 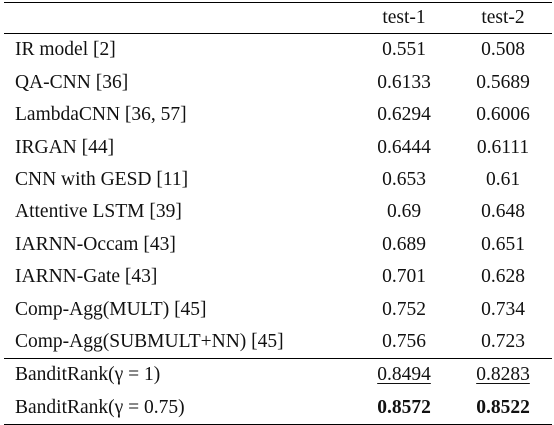 What do you see at coordinates (278, 147) in the screenshot?
I see `table-row: IRGAN [44] 0.6444 0.6111` at bounding box center [278, 147].